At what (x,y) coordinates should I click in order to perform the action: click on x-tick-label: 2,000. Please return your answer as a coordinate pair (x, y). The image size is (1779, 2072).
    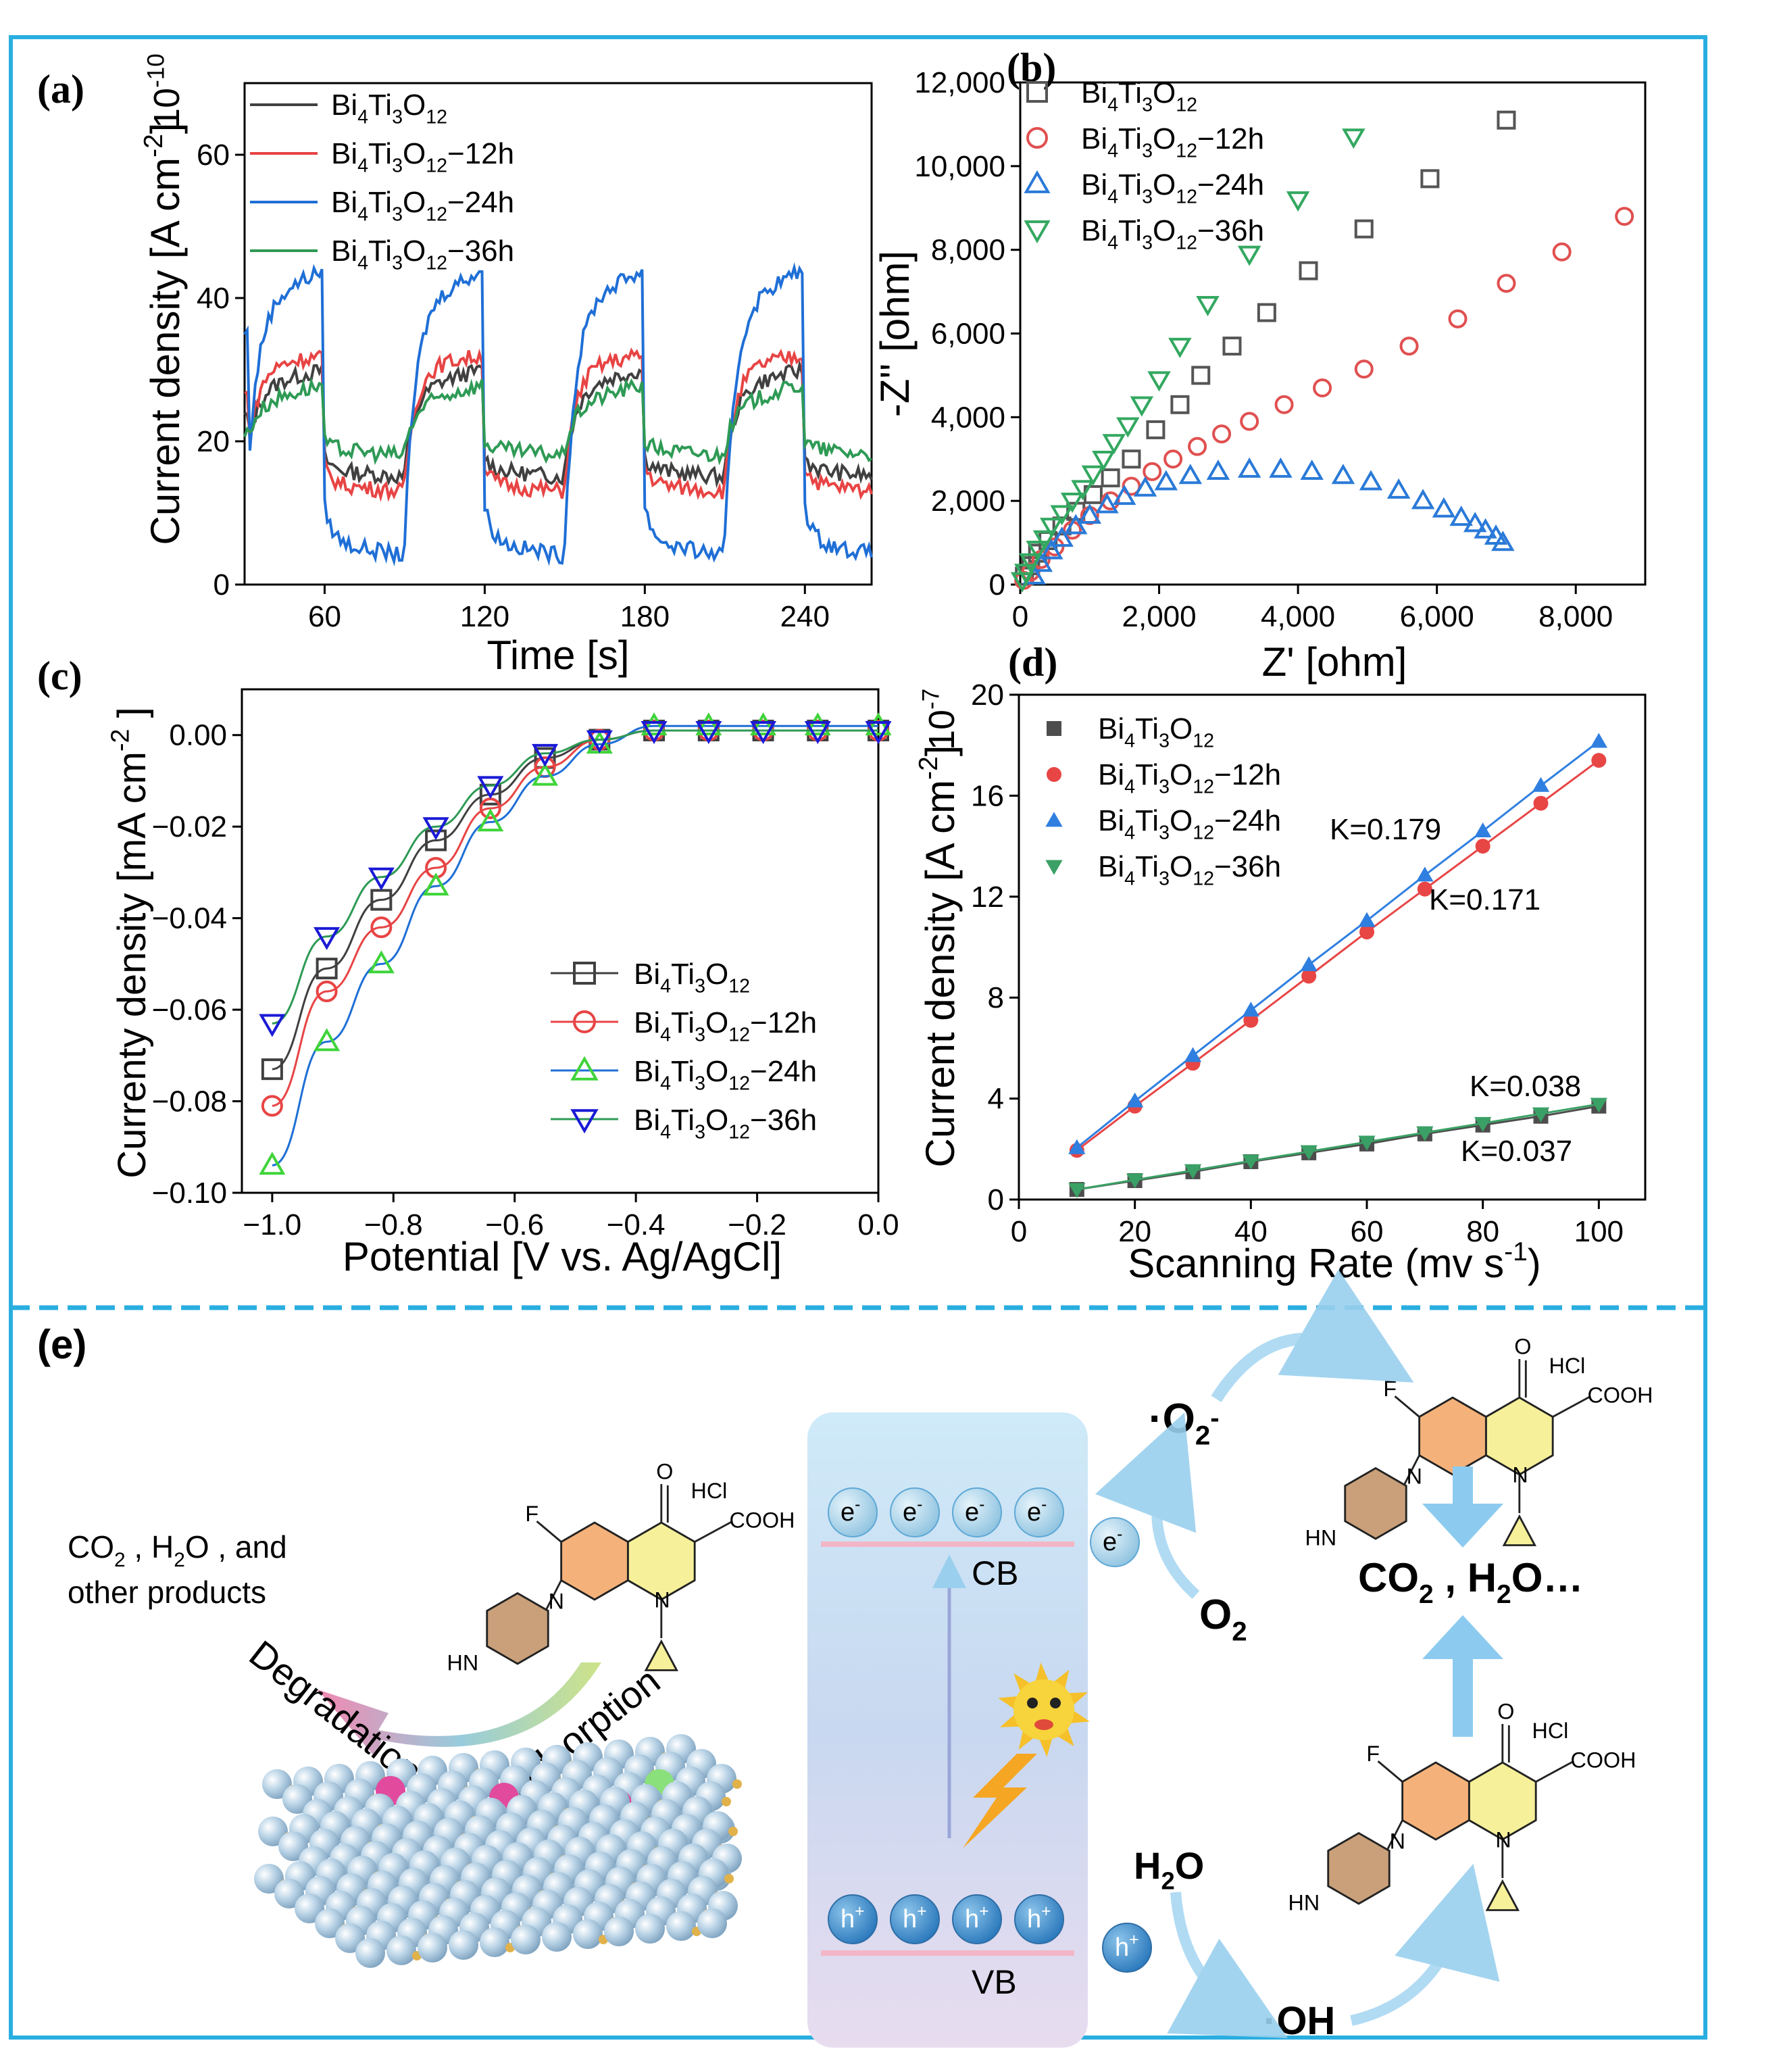
    Looking at the image, I should click on (1159, 616).